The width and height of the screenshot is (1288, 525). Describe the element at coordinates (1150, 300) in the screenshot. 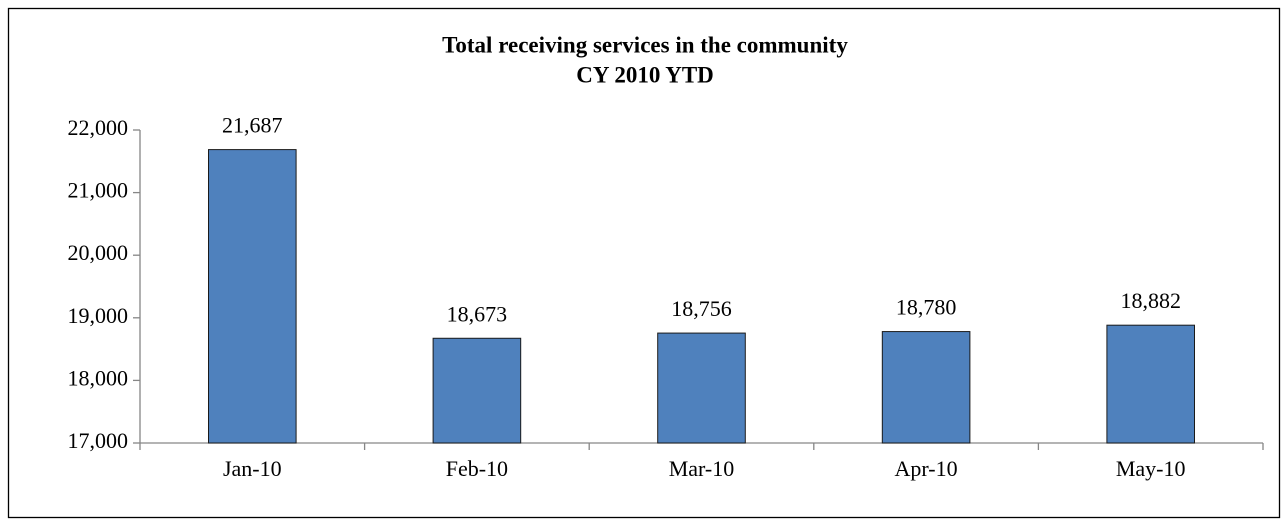

I see `data-label: 18,882` at that location.